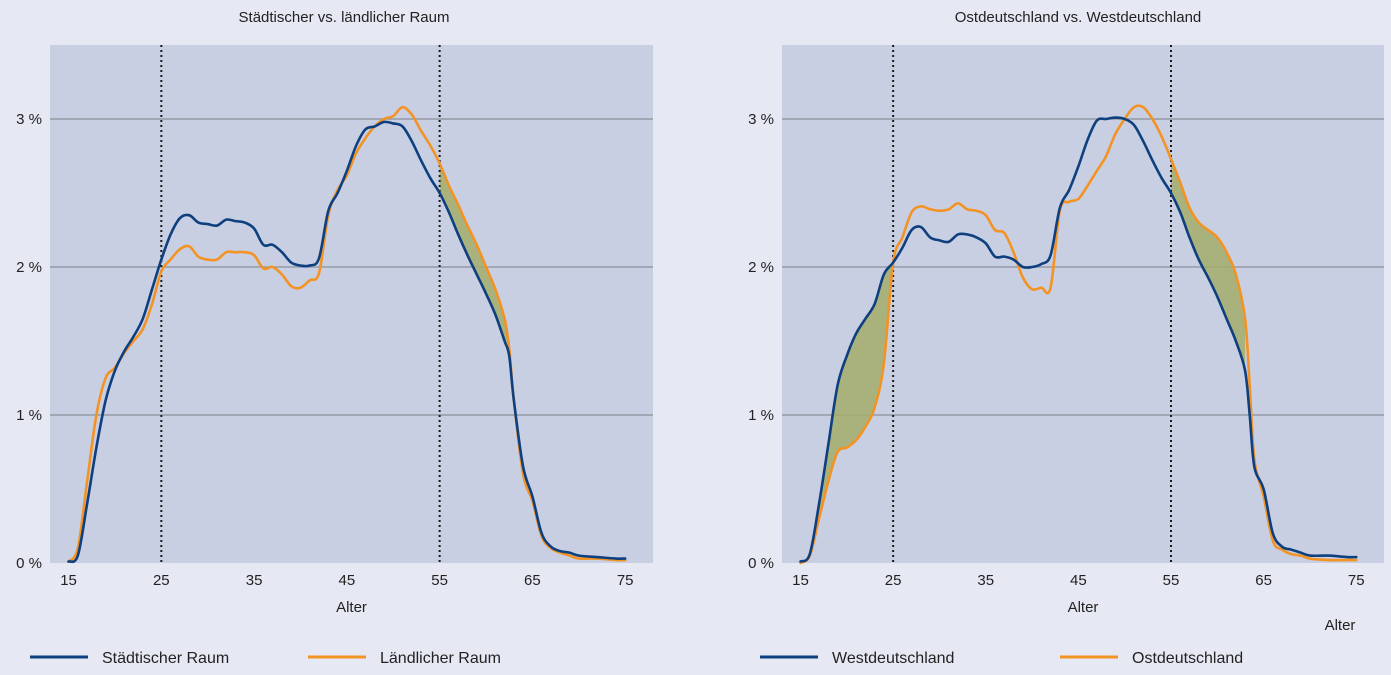 Image resolution: width=1391 pixels, height=675 pixels. What do you see at coordinates (440, 658) in the screenshot?
I see `legend-label: Ländlicher Raum` at bounding box center [440, 658].